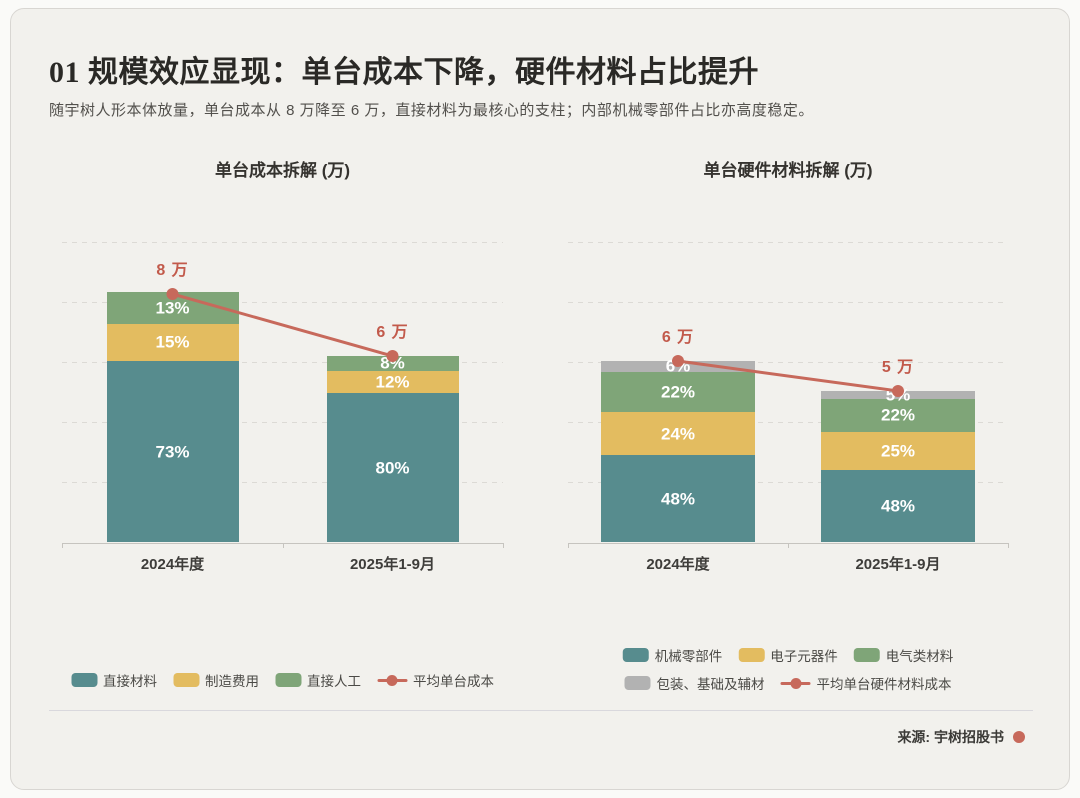  I want to click on percent-label: 12%, so click(392, 382).